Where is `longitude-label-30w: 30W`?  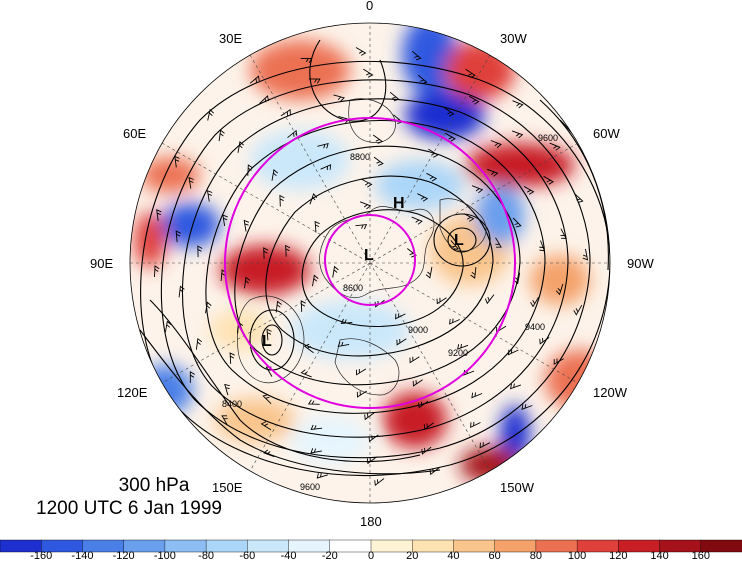 longitude-label-30w: 30W is located at coordinates (513, 38).